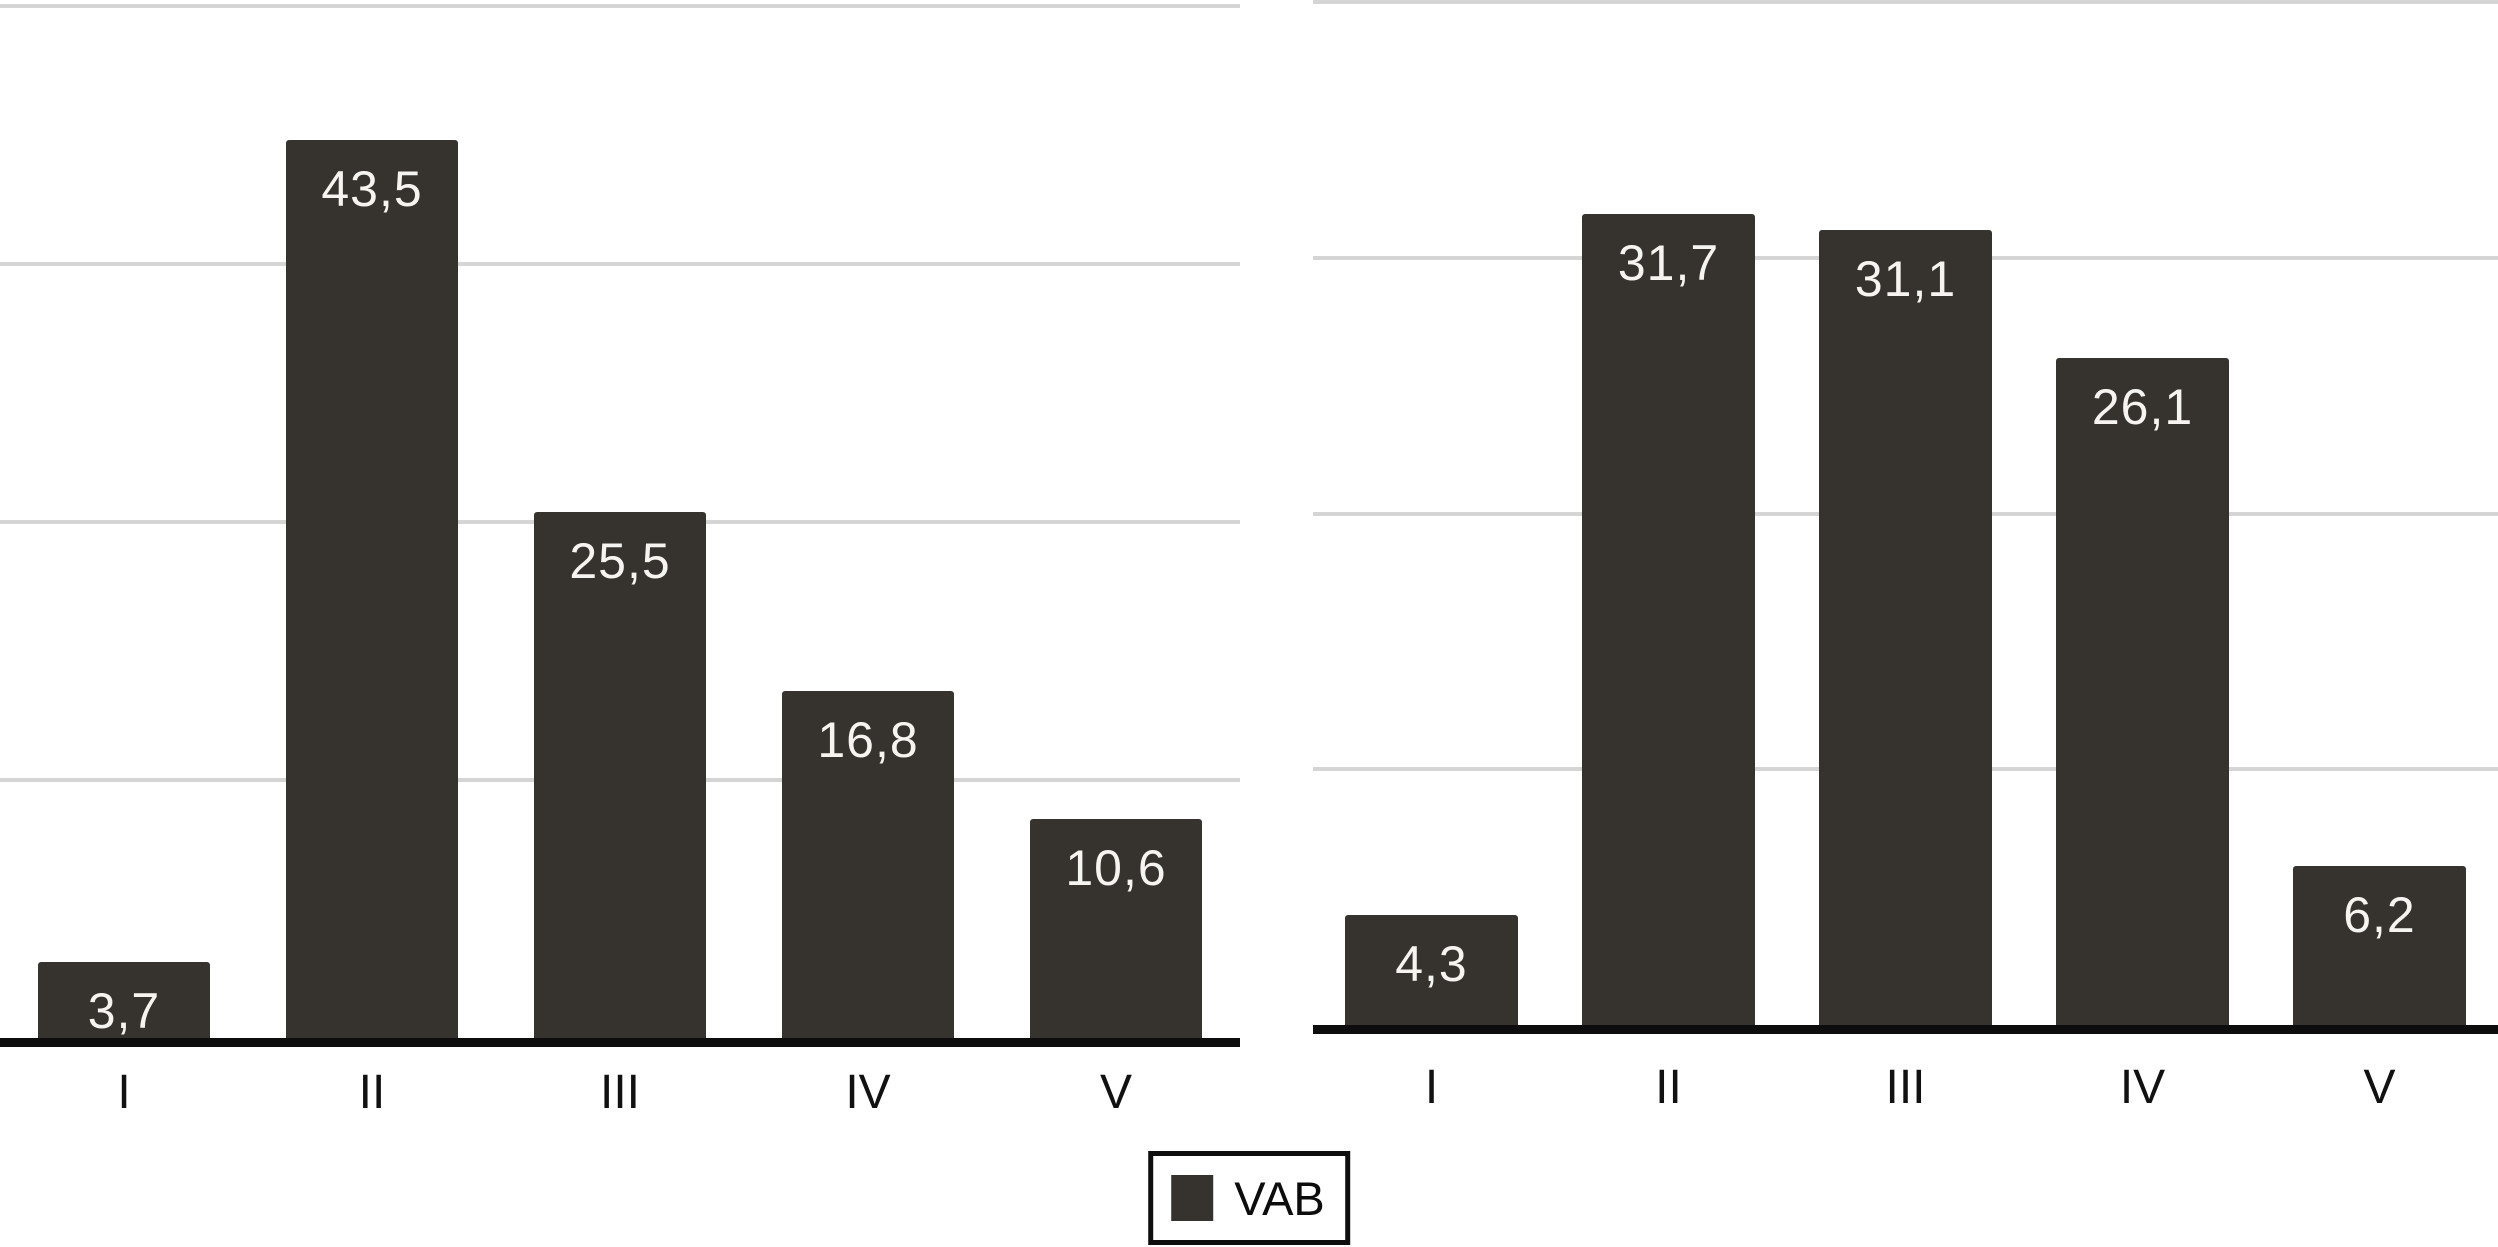 Image resolution: width=2498 pixels, height=1247 pixels. I want to click on bar-II: 43,5, so click(372, 589).